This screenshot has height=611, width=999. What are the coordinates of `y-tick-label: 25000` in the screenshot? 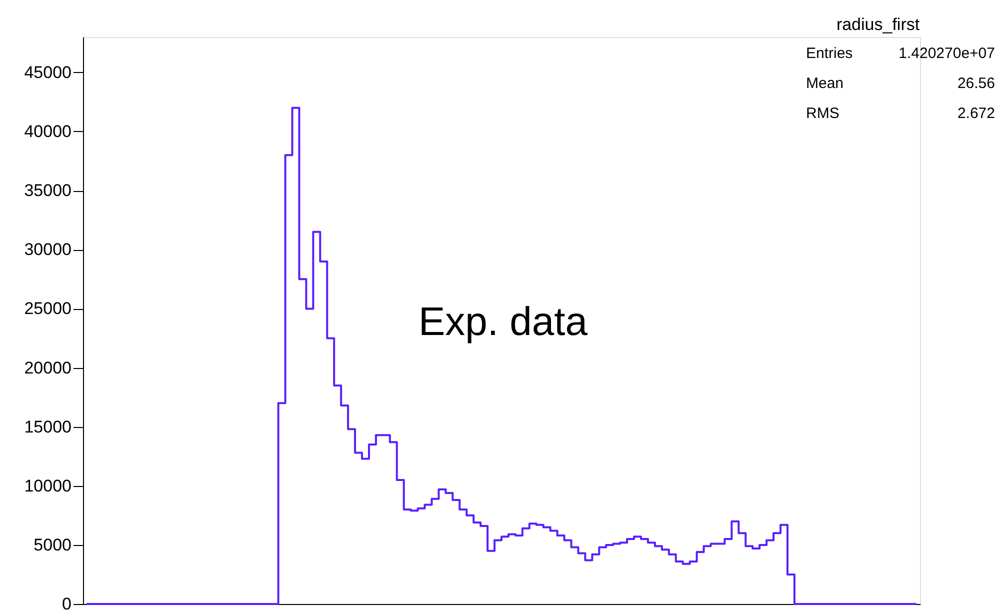 It's located at (48, 308).